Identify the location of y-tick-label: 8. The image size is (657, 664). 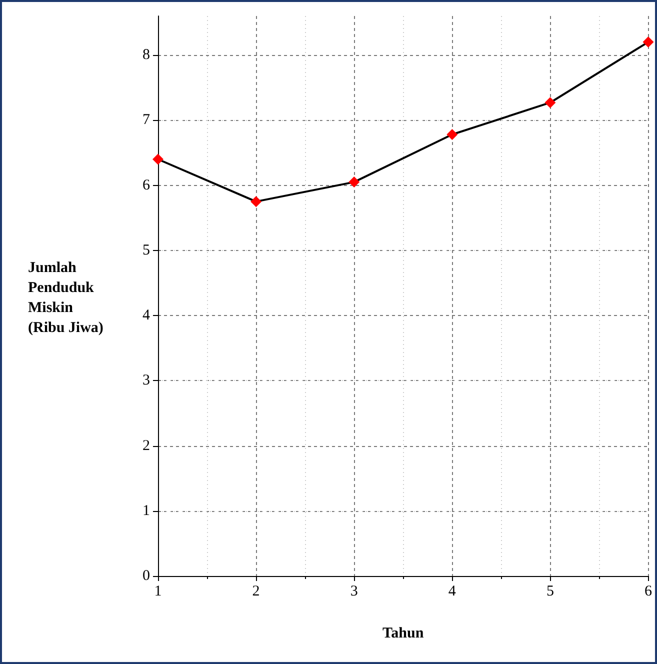
(146, 55).